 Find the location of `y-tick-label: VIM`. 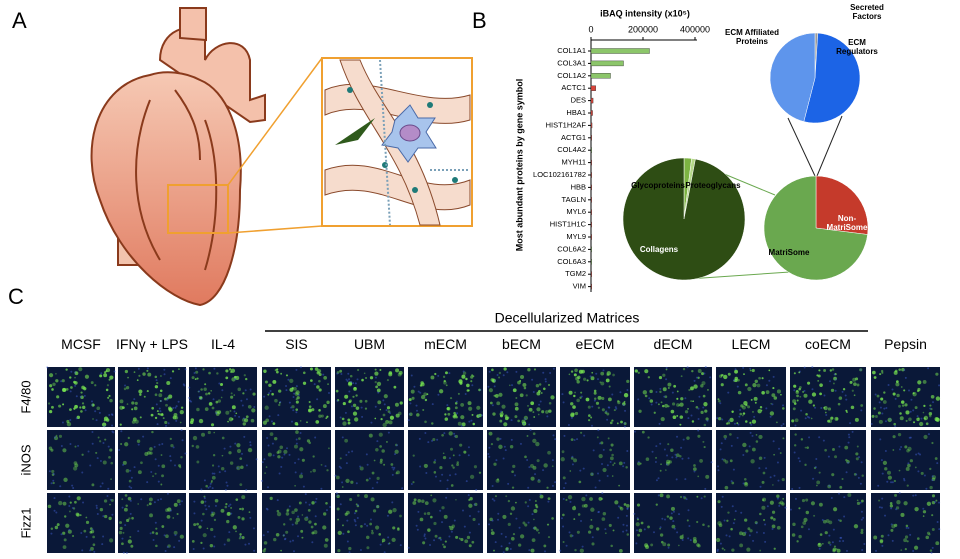

y-tick-label: VIM is located at coordinates (579, 286).